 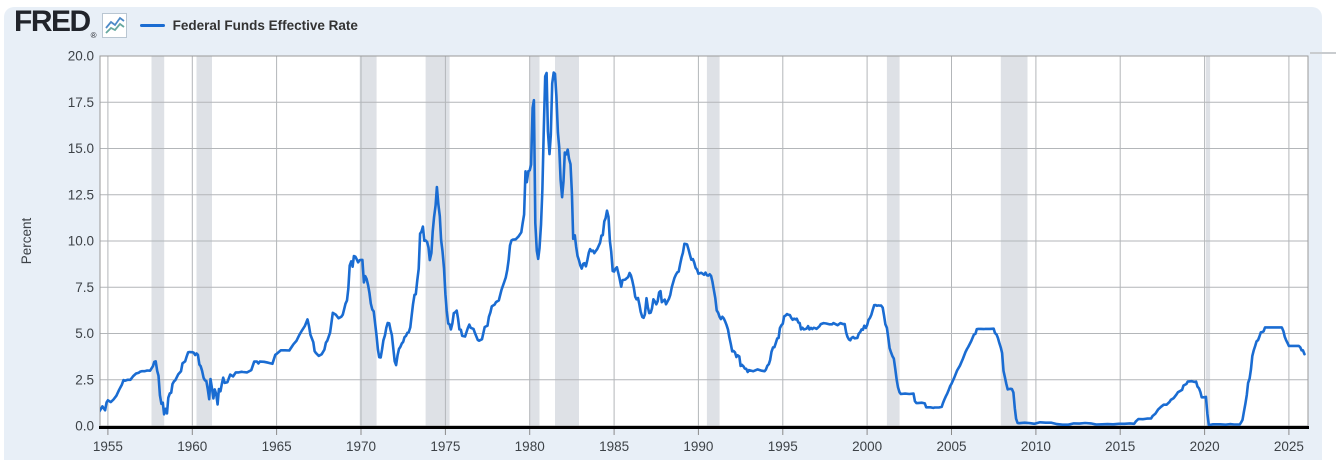 What do you see at coordinates (81, 194) in the screenshot?
I see `y-tick-label: 12.5` at bounding box center [81, 194].